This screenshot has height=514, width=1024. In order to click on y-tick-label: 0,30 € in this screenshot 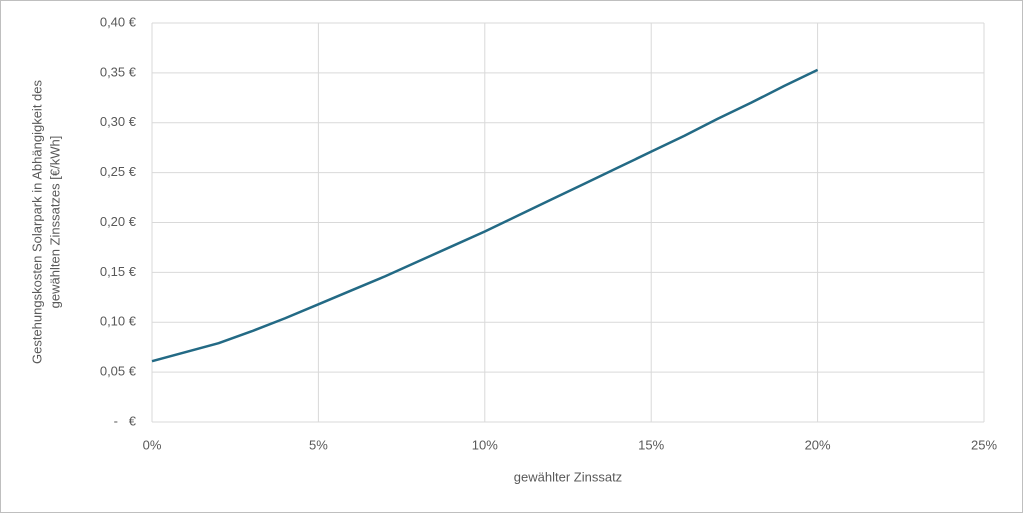, I will do `click(118, 121)`.